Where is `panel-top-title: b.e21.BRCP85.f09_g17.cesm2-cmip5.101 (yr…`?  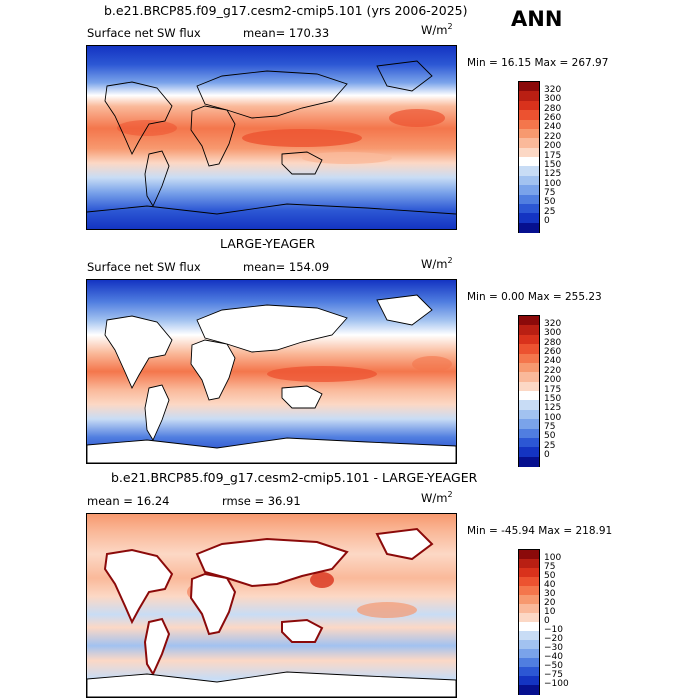
panel-top-title: b.e21.BRCP85.f09_g17.cesm2-cmip5.101 (yr… is located at coordinates (286, 10).